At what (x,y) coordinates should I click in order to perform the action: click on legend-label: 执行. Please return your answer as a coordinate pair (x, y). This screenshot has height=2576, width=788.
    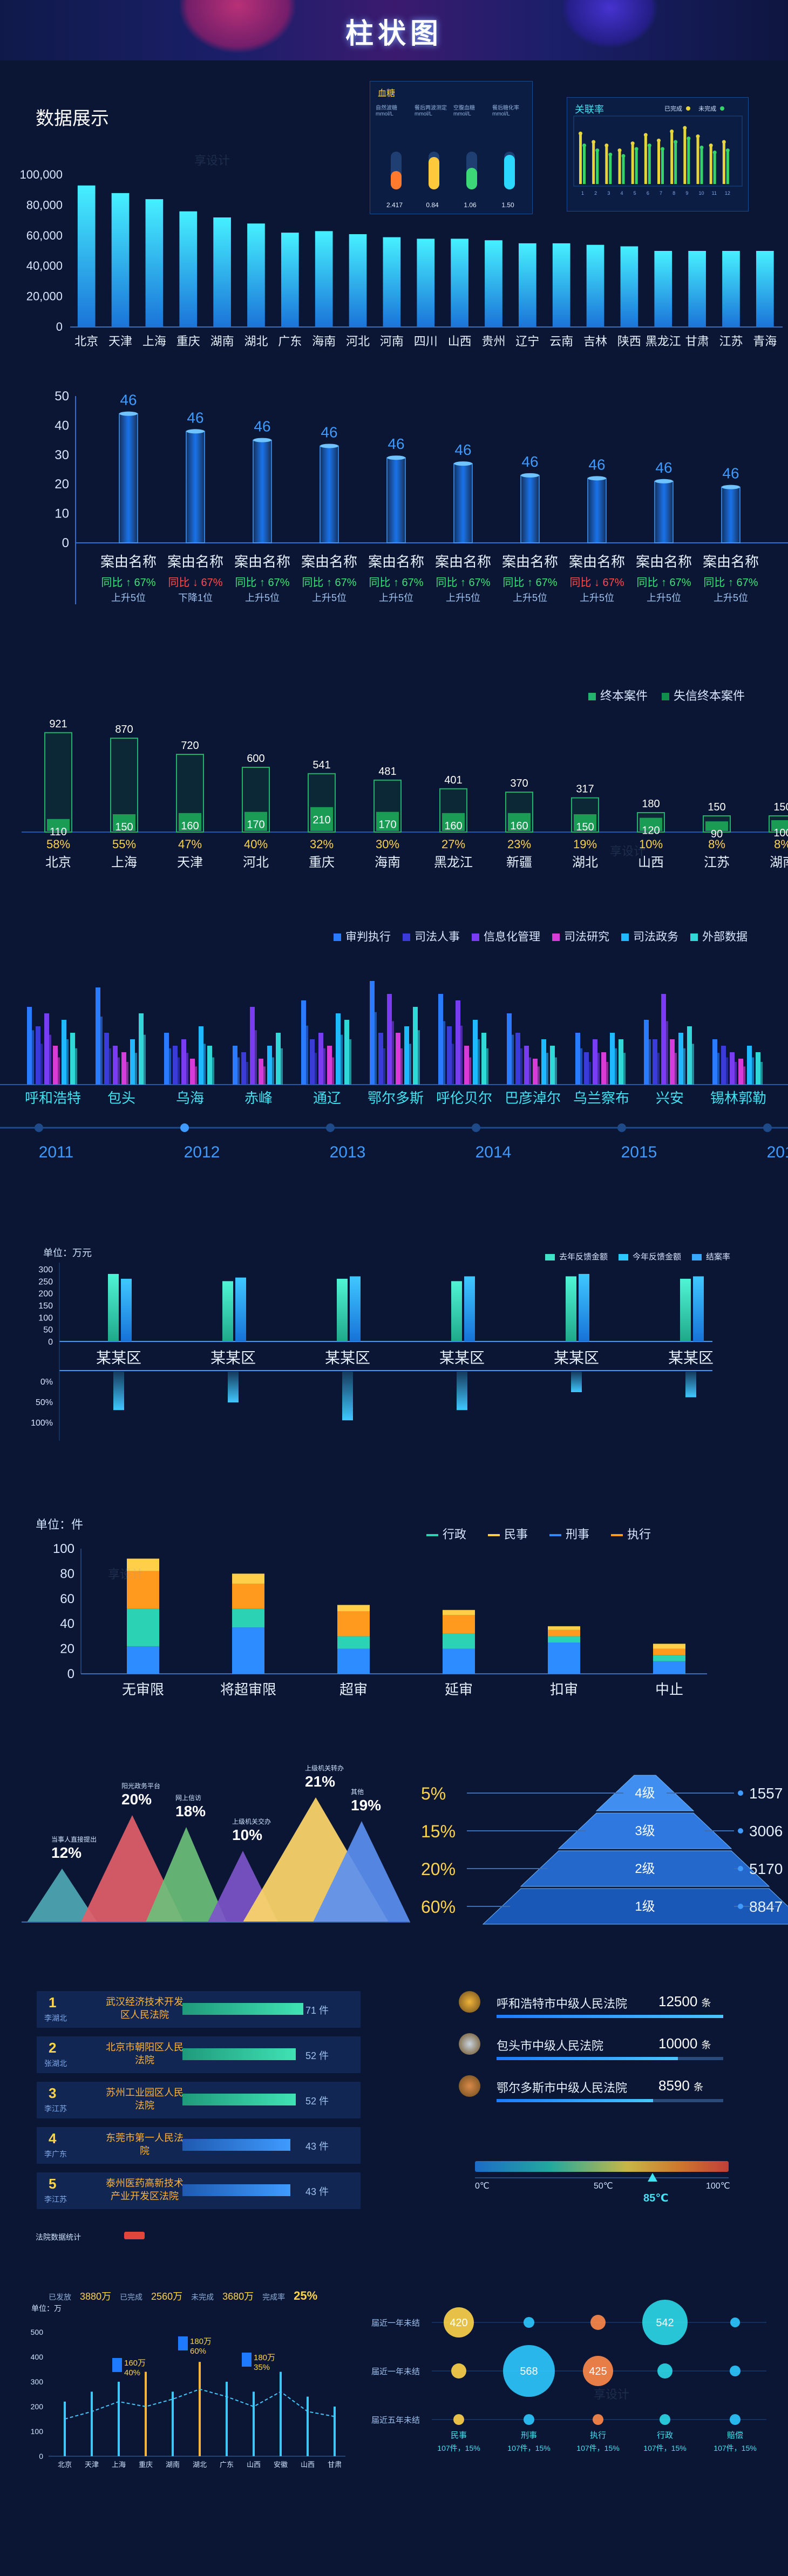
    Looking at the image, I should click on (639, 1534).